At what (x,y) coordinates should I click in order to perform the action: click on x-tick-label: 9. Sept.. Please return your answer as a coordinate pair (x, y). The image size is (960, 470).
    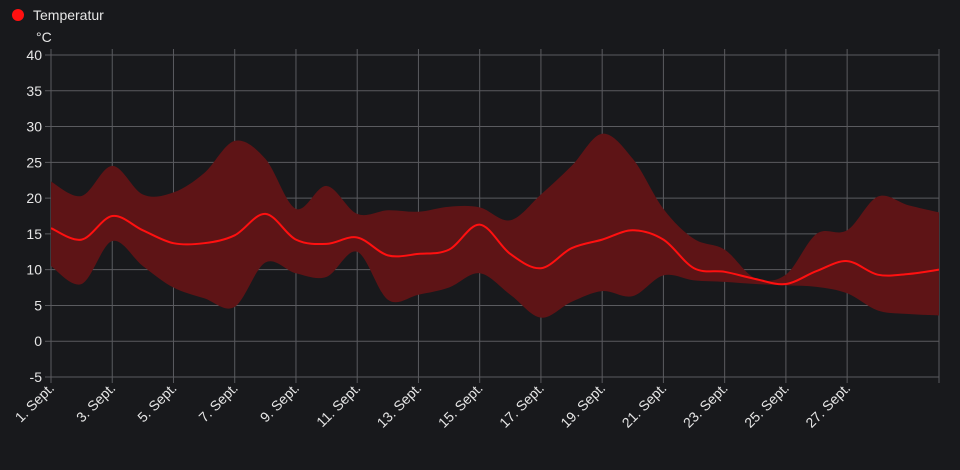
    Looking at the image, I should click on (279, 402).